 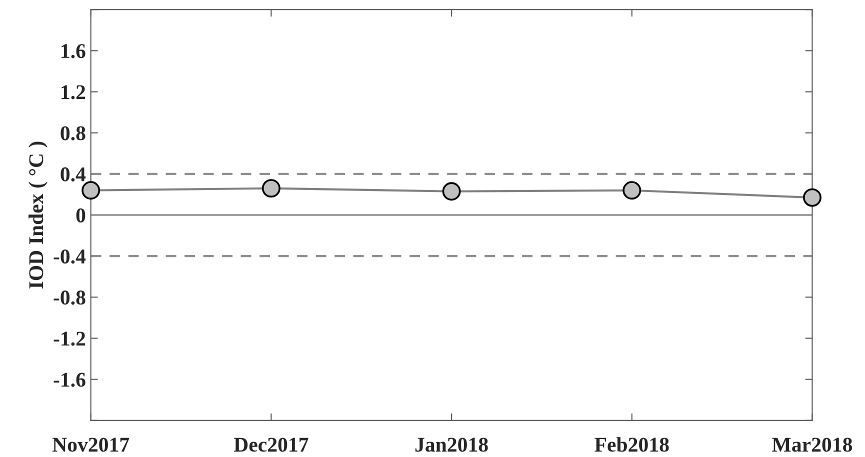 I want to click on y-tick-label: -0.4, so click(x=70, y=256).